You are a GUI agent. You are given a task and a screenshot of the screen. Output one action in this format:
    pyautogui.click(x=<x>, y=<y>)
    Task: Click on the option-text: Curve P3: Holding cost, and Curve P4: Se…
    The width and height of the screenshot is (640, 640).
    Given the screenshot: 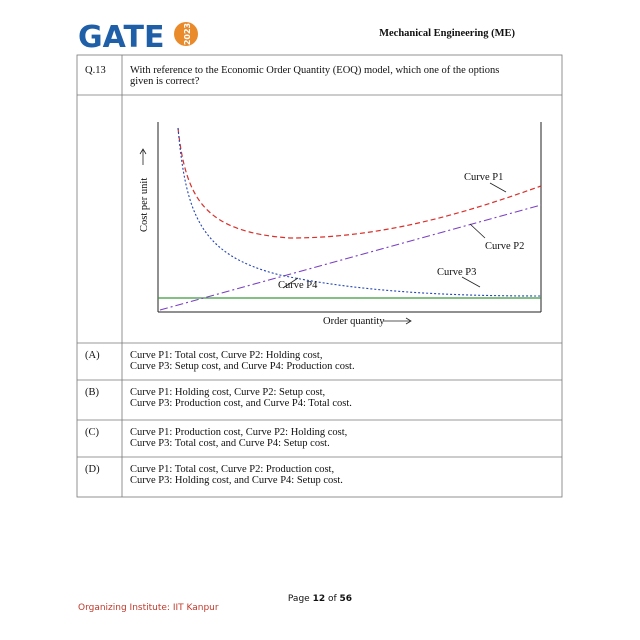 What is the action you would take?
    pyautogui.click(x=236, y=480)
    